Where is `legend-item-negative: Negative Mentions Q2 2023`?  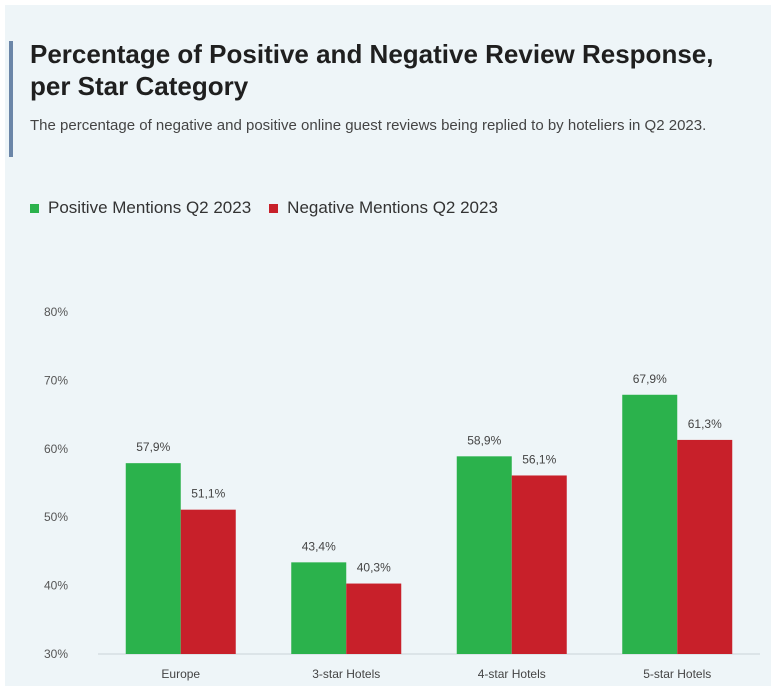 legend-item-negative: Negative Mentions Q2 2023 is located at coordinates (383, 208).